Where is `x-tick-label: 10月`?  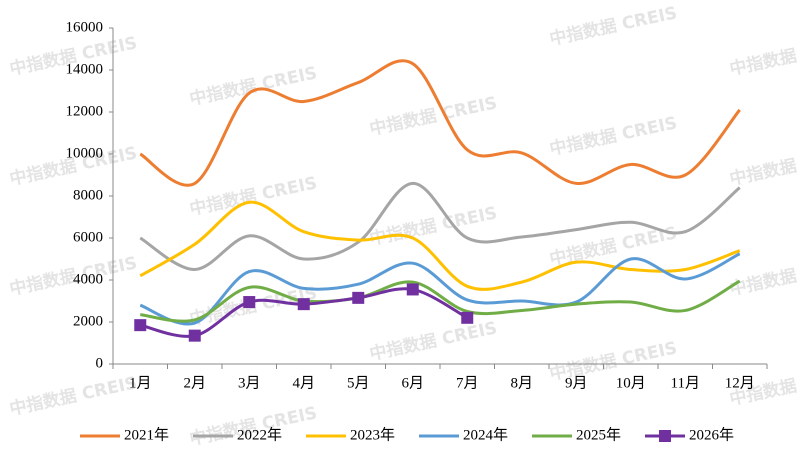 x-tick-label: 10月 is located at coordinates (631, 383).